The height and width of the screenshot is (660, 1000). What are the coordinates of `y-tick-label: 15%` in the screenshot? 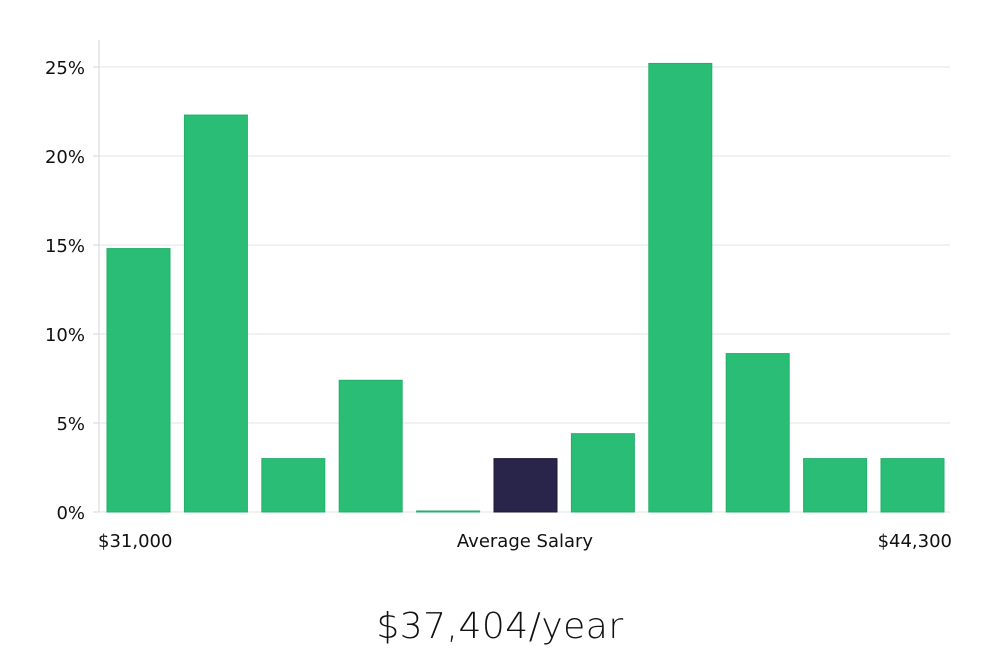 It's located at (65, 246).